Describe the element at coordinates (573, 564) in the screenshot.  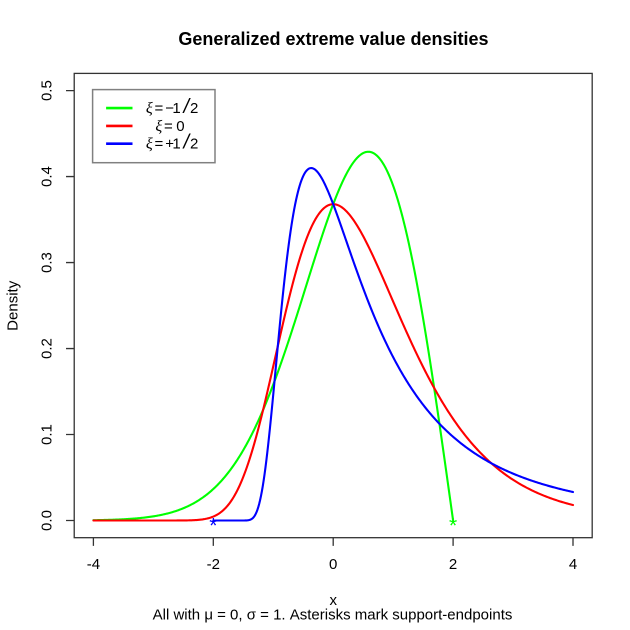
I see `svg-text: 4` at that location.